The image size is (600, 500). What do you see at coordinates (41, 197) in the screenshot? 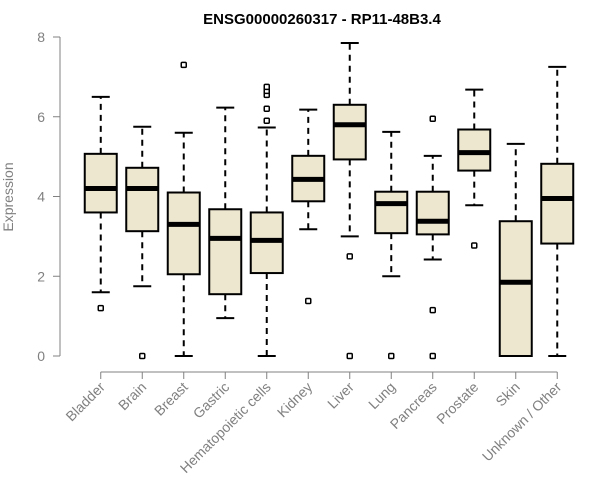
I see `y-tick-label: 4` at bounding box center [41, 197].